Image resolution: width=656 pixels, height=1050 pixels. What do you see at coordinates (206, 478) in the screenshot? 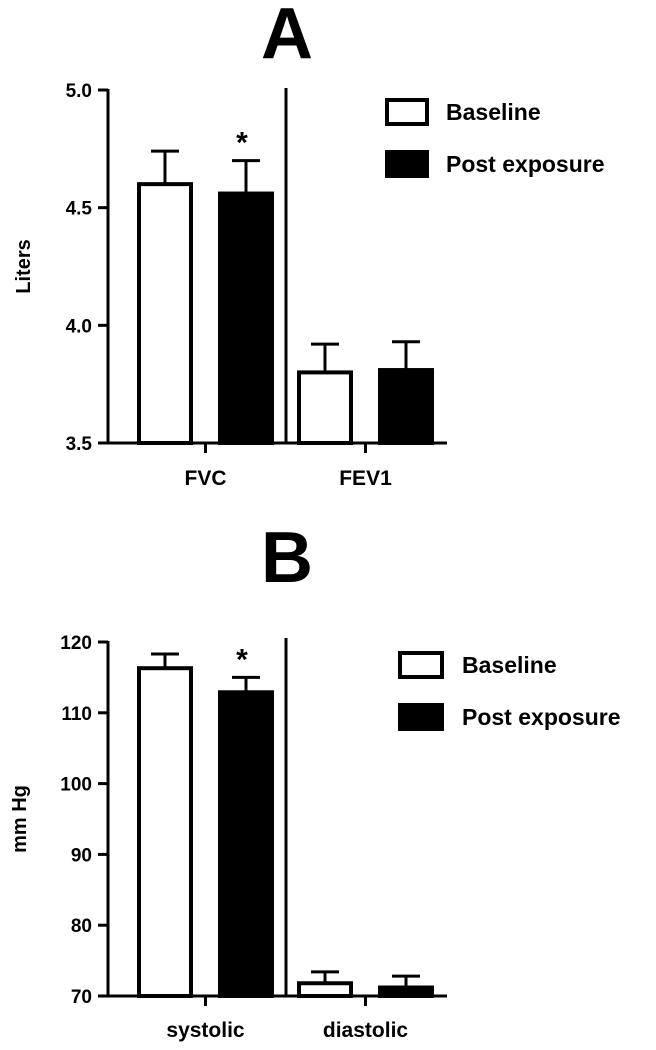
I see `x-category-label: FVC` at bounding box center [206, 478].